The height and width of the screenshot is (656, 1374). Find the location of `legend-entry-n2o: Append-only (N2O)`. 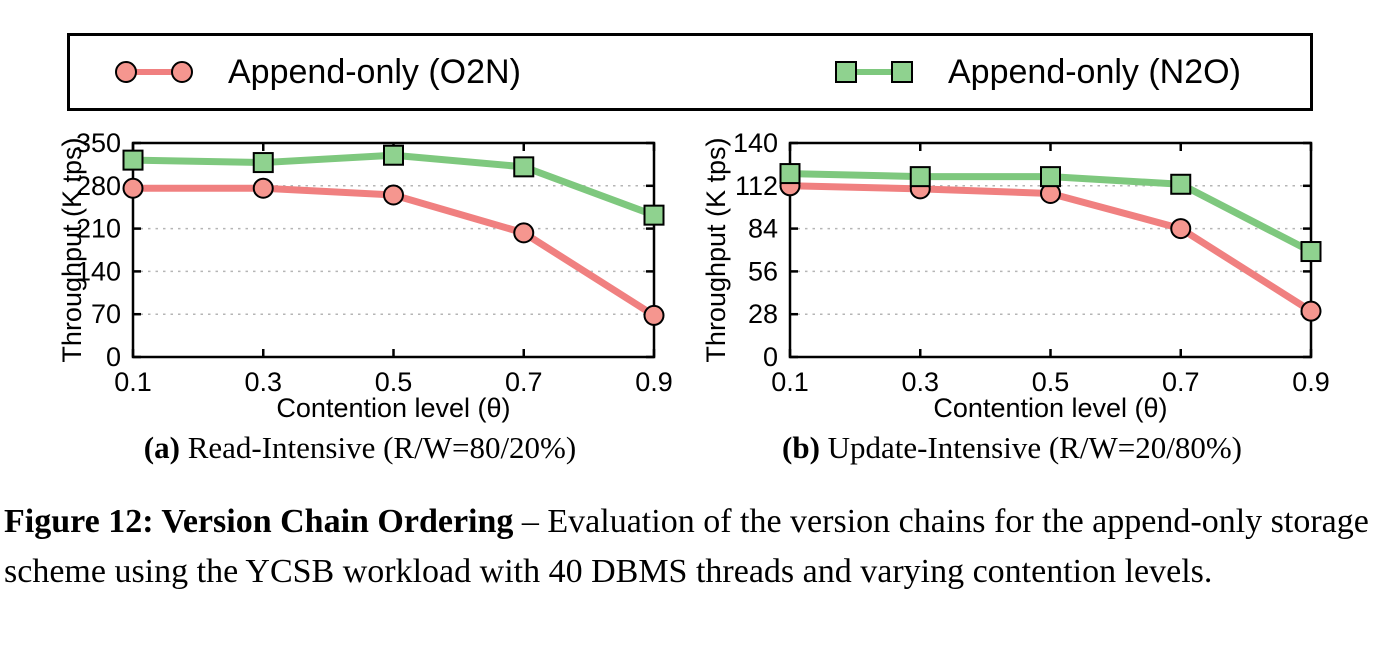

legend-entry-n2o: Append-only (N2O) is located at coordinates (1034, 72).